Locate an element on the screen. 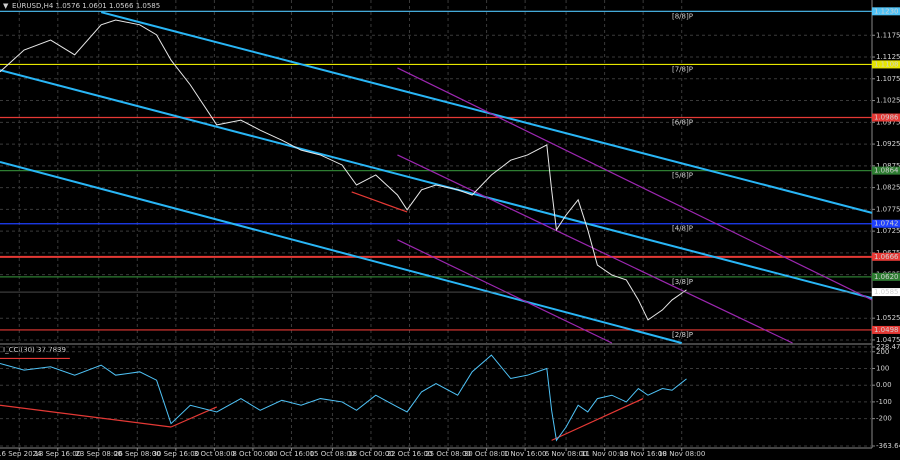  x-tick-label: 13 Nov 16:00 is located at coordinates (643, 454).